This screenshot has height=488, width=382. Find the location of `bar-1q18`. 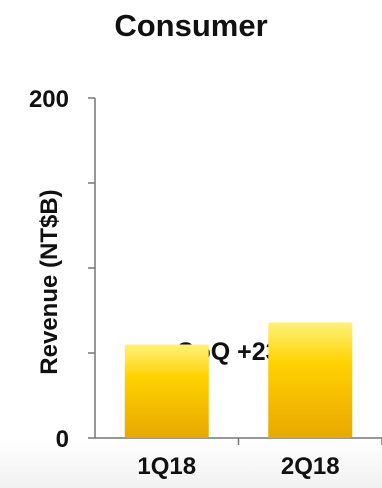

bar-1q18 is located at coordinates (166, 391).